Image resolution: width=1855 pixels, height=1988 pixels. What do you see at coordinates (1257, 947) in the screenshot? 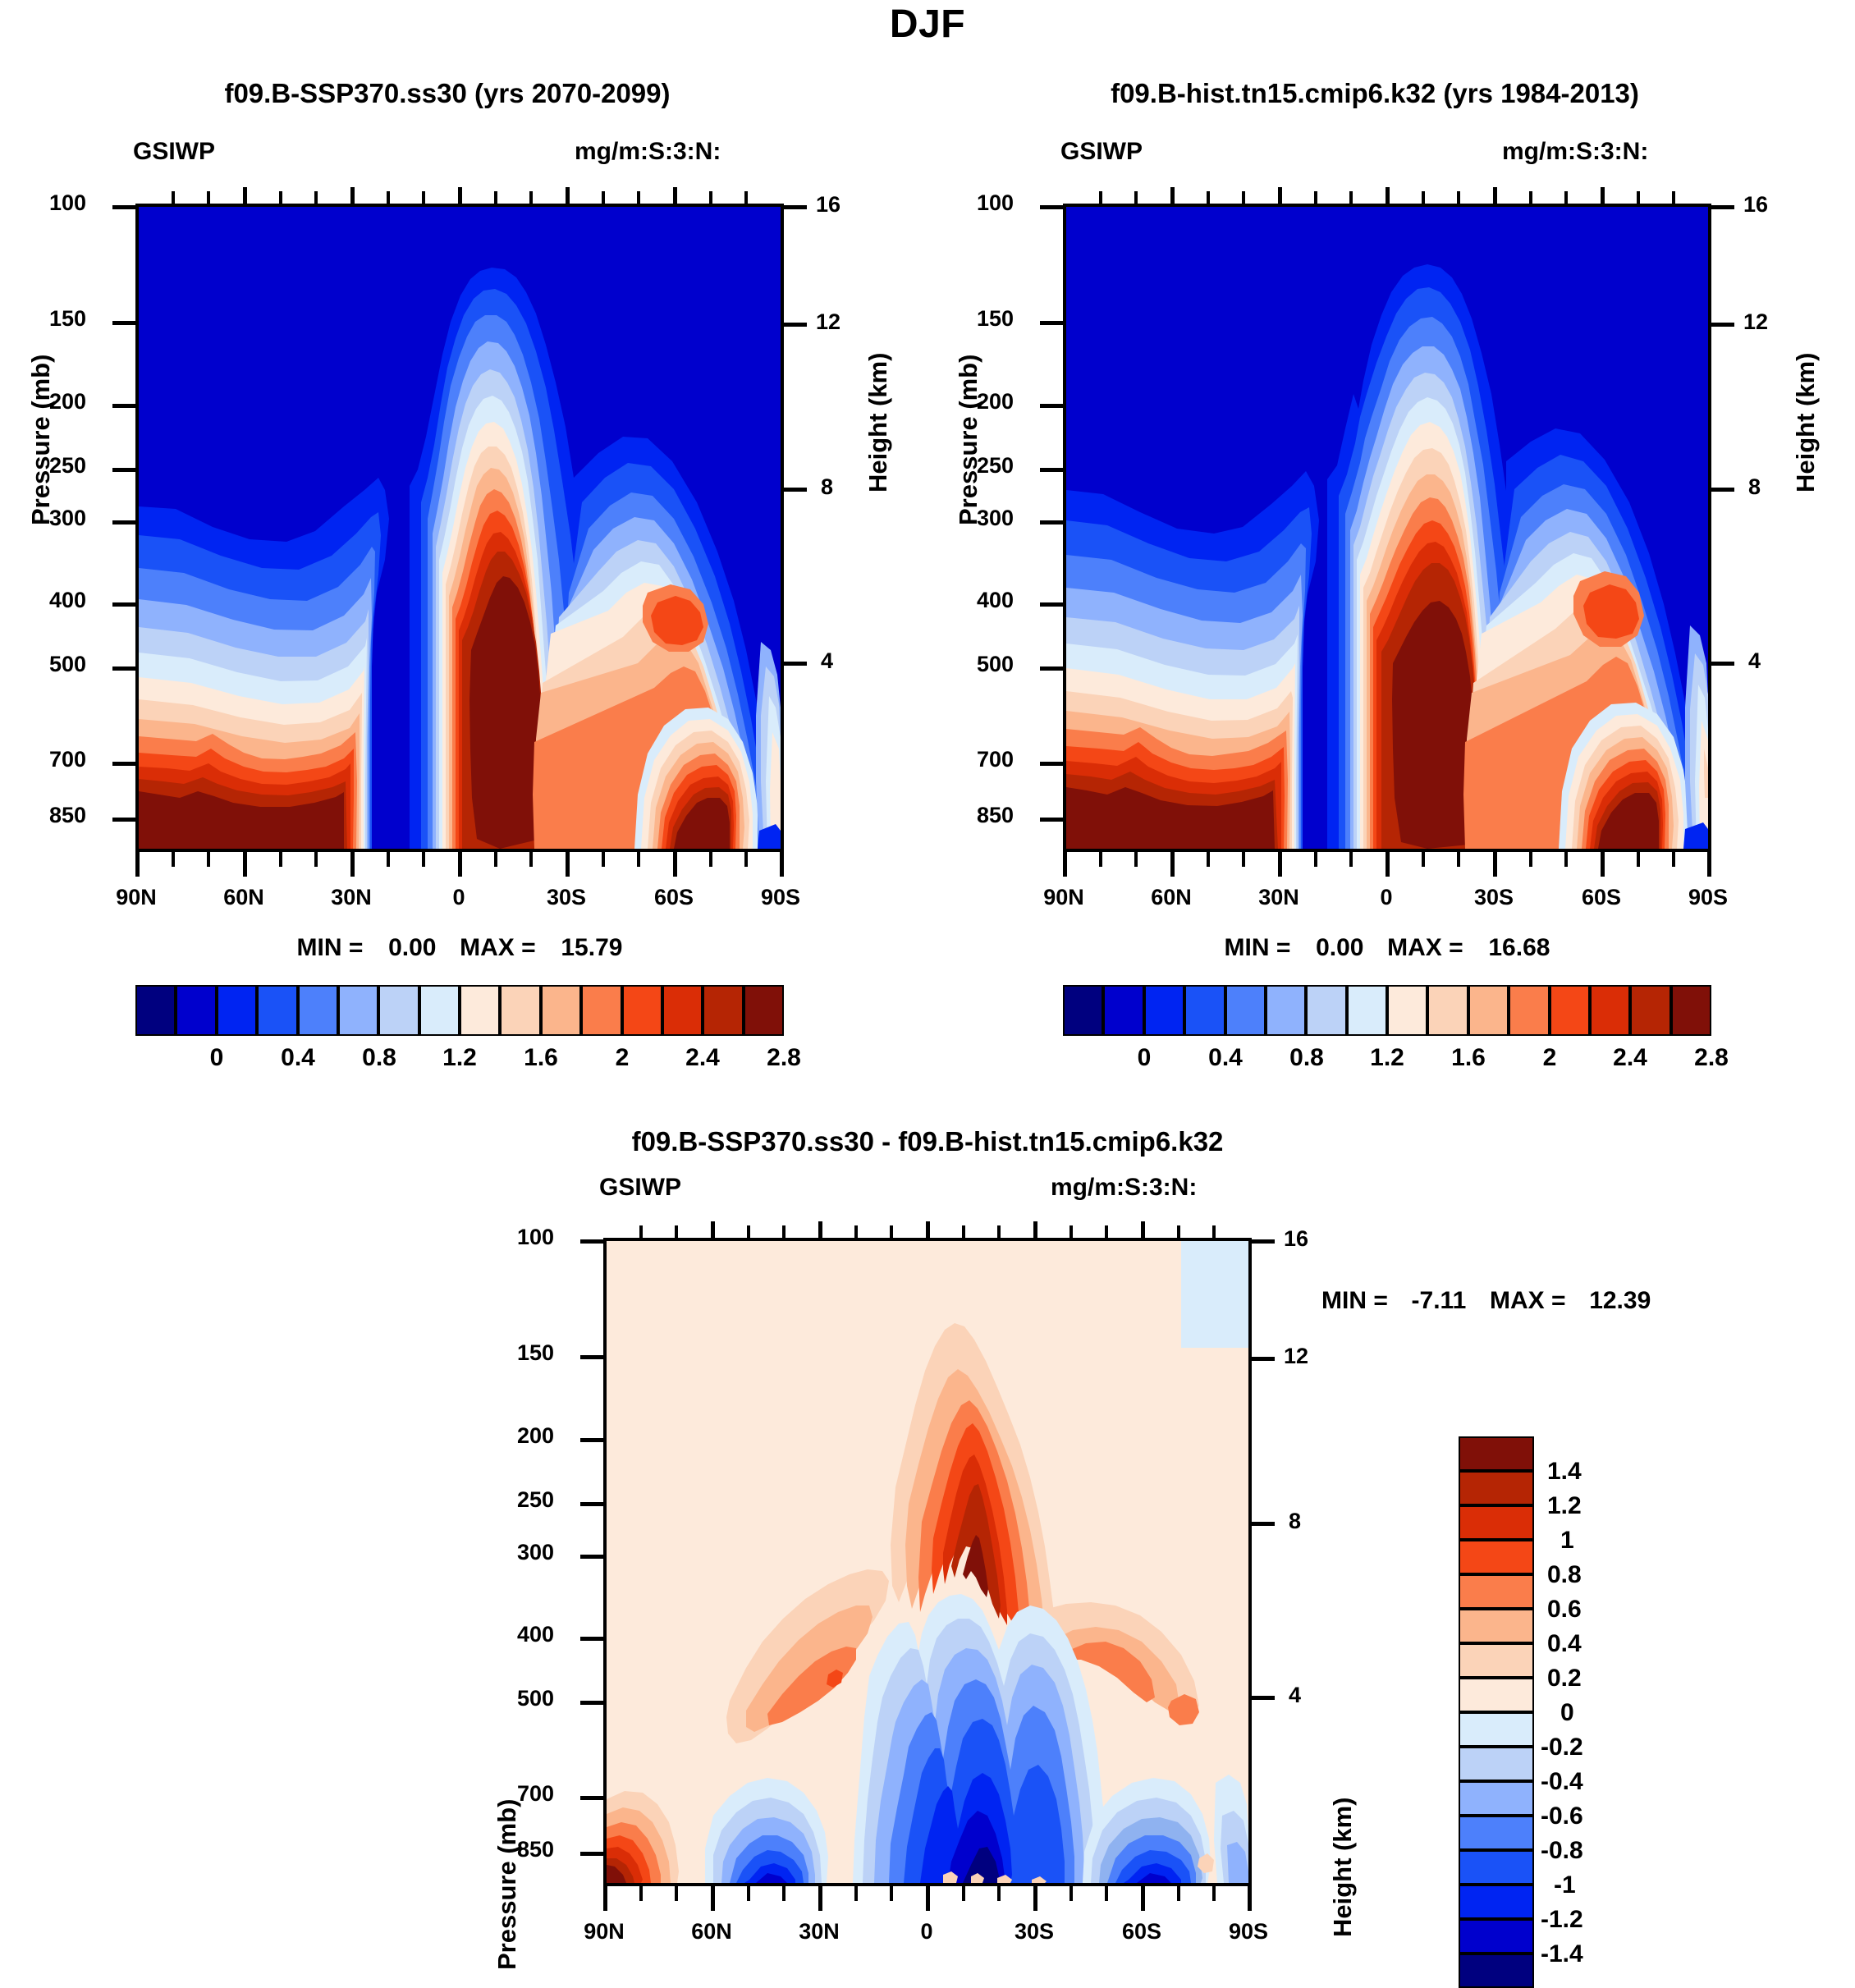
I see `min-label: MIN =` at bounding box center [1257, 947].